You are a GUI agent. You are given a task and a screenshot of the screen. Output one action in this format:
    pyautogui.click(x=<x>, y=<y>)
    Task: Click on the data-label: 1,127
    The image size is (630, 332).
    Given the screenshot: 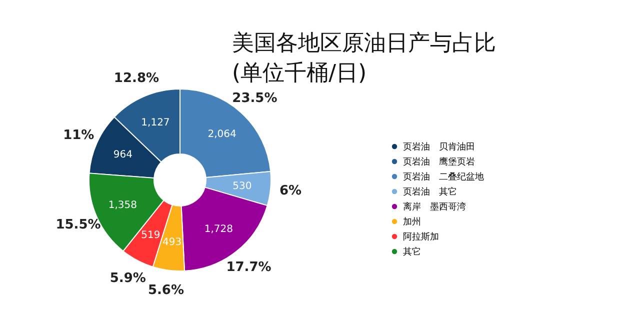 What is the action you would take?
    pyautogui.click(x=155, y=123)
    